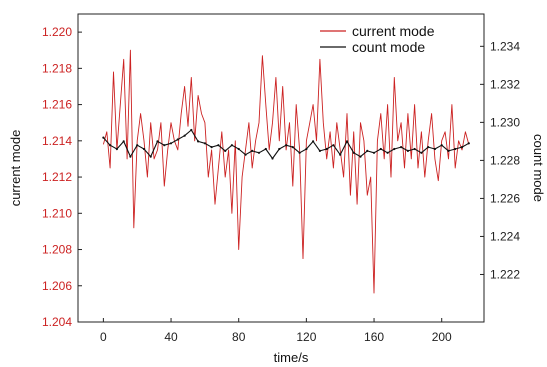 Image resolution: width=547 pixels, height=367 pixels. I want to click on y-left-tick-label: 1.204, so click(57, 322).